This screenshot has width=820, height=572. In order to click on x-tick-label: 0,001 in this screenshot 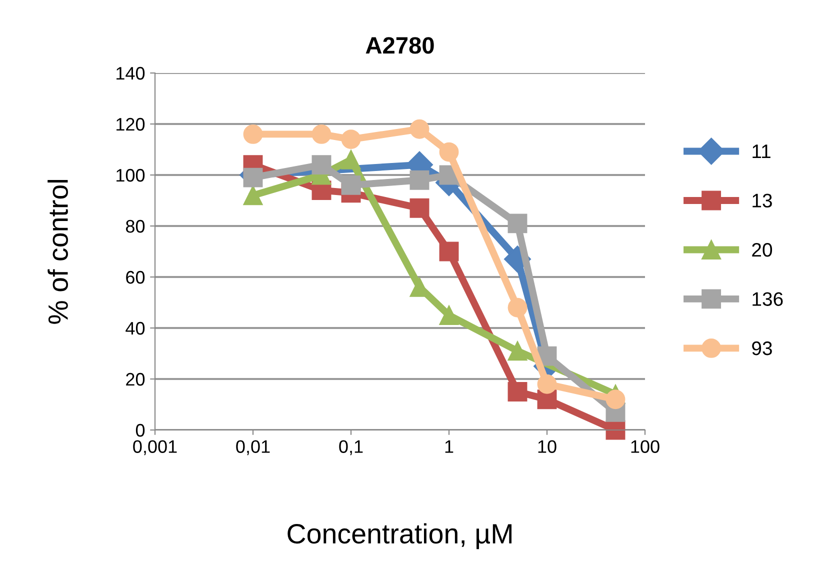, I will do `click(155, 448)`.